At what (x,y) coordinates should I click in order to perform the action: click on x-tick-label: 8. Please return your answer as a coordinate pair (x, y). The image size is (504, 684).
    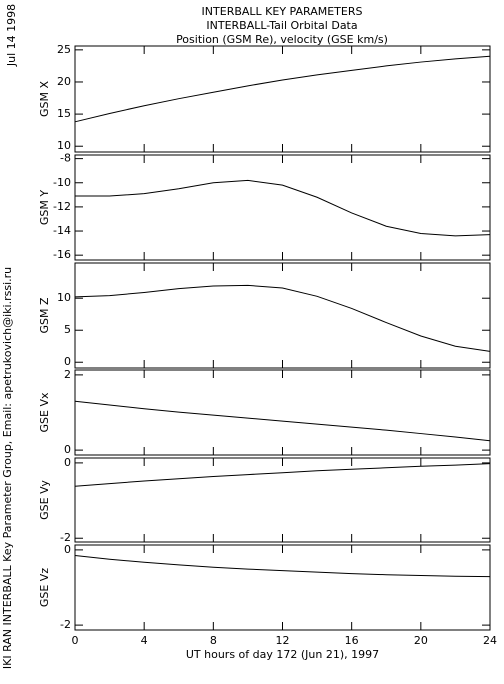
    Looking at the image, I should click on (213, 640).